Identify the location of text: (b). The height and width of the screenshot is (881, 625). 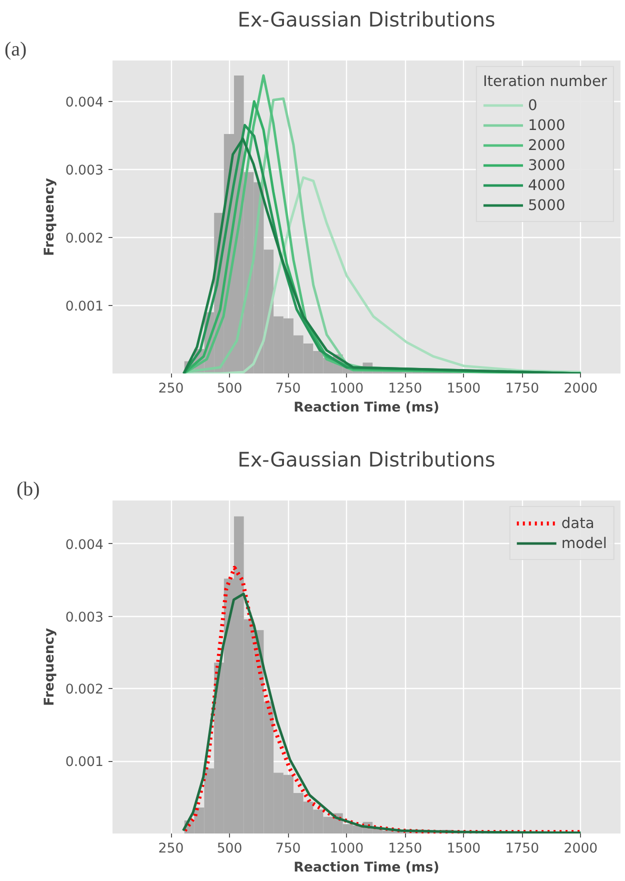
(28, 489).